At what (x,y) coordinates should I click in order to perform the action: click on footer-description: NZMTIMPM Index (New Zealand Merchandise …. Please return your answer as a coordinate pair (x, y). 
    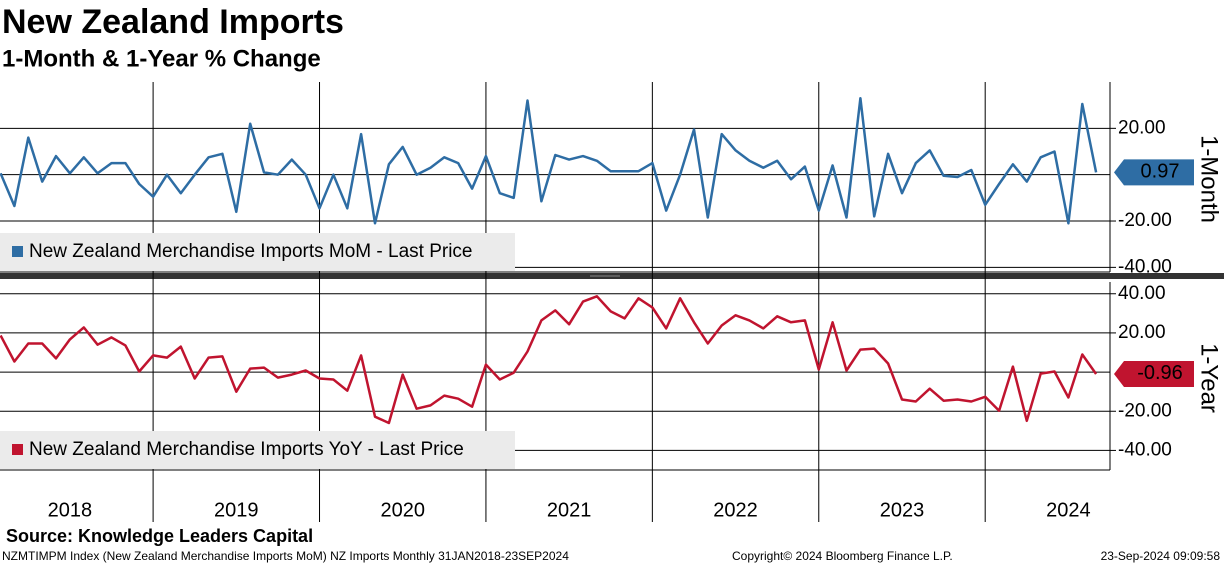
    Looking at the image, I should click on (285, 556).